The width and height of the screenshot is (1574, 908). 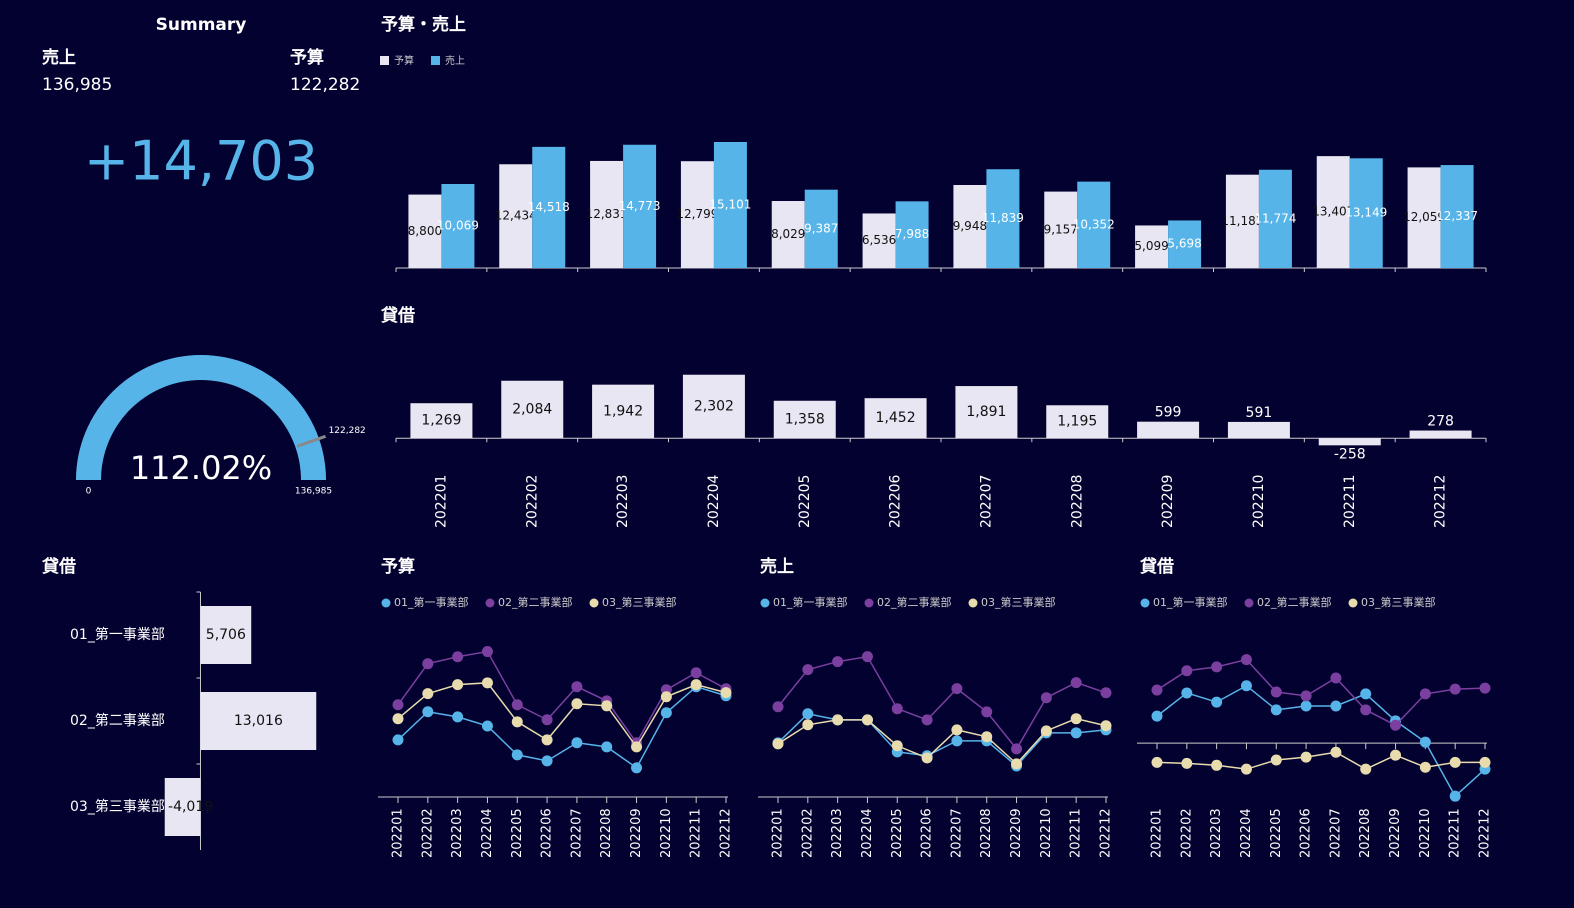 I want to click on bar-value-label: 591, so click(x=1259, y=413).